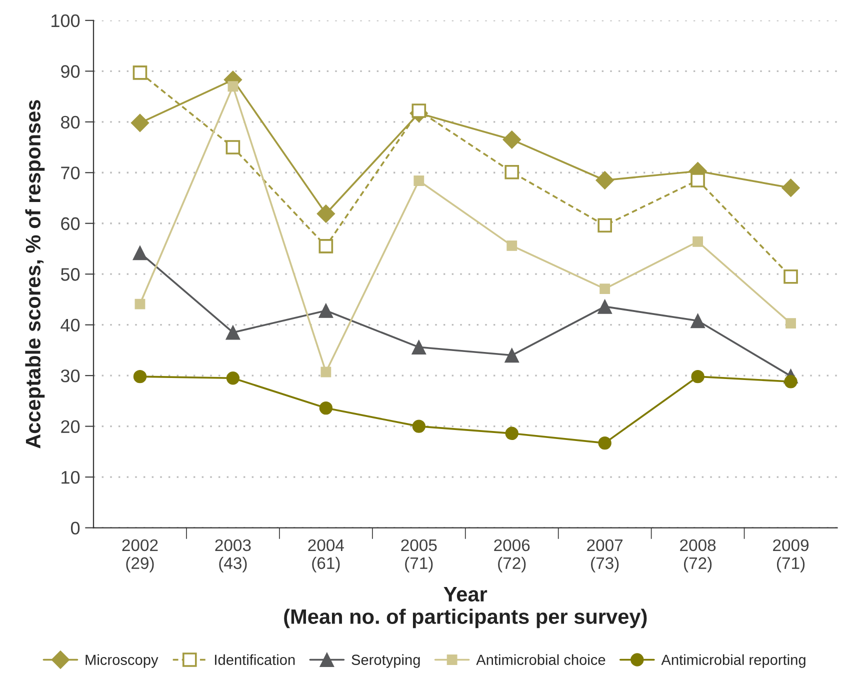 The height and width of the screenshot is (681, 850). What do you see at coordinates (35, 274) in the screenshot?
I see `y-axis-title: Acceptable scores, % of responses` at bounding box center [35, 274].